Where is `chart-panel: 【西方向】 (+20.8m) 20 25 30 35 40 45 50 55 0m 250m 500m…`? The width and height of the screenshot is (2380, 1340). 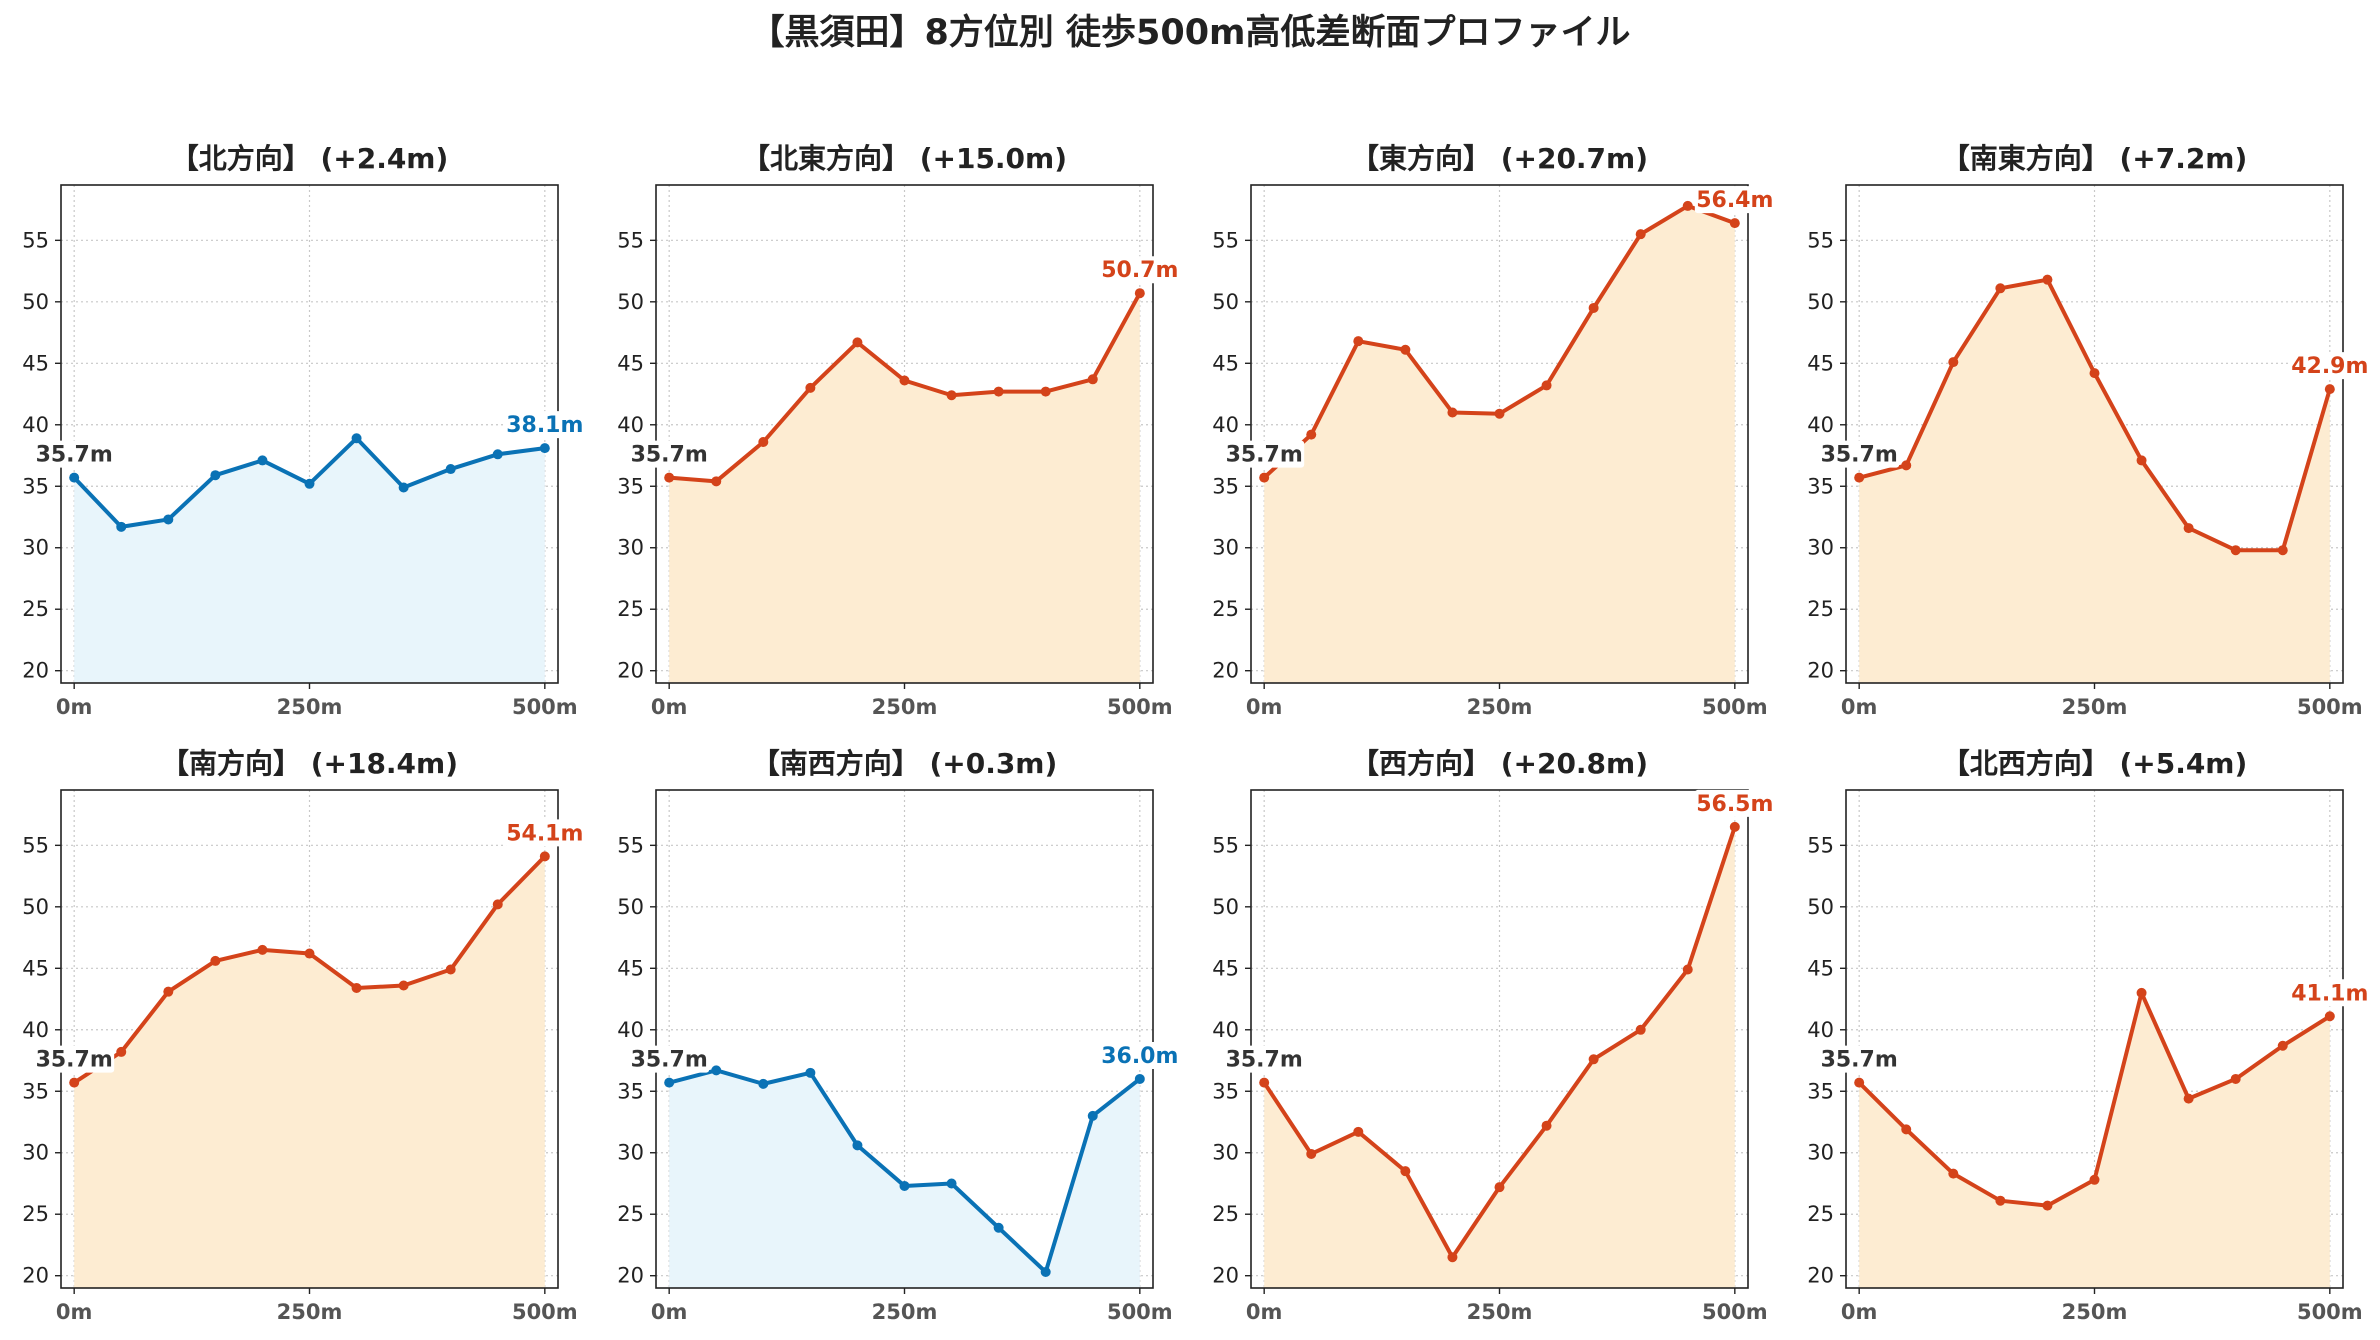
chart-panel: 【西方向】 (+20.8m) 20 25 30 35 40 45 50 55 0m 250m 500m… is located at coordinates (1493, 1035).